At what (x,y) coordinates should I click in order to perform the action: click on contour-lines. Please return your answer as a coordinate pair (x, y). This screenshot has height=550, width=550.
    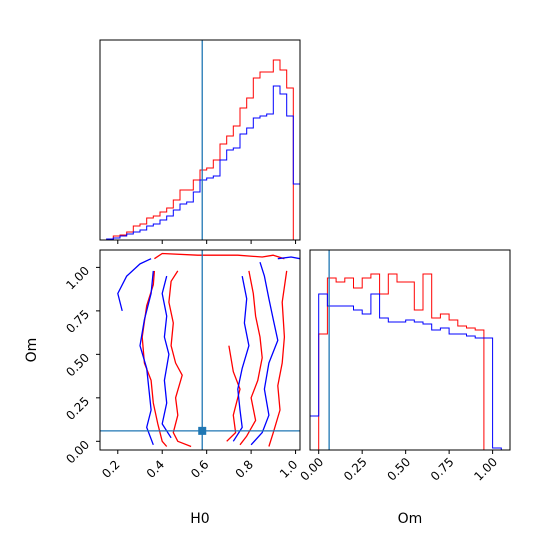
    Looking at the image, I should click on (200, 350).